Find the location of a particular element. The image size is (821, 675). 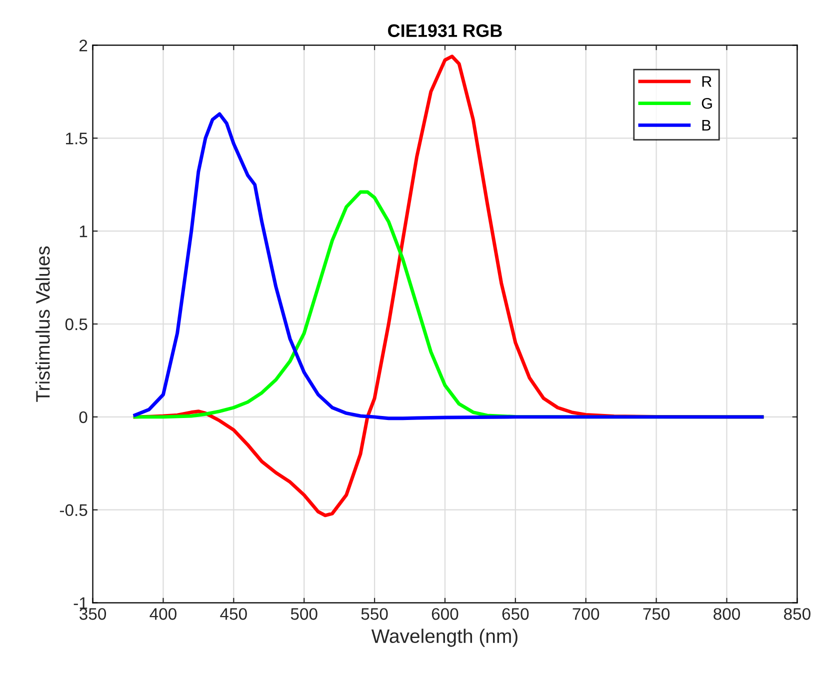

y-tick-label: 1.5 is located at coordinates (77, 138).